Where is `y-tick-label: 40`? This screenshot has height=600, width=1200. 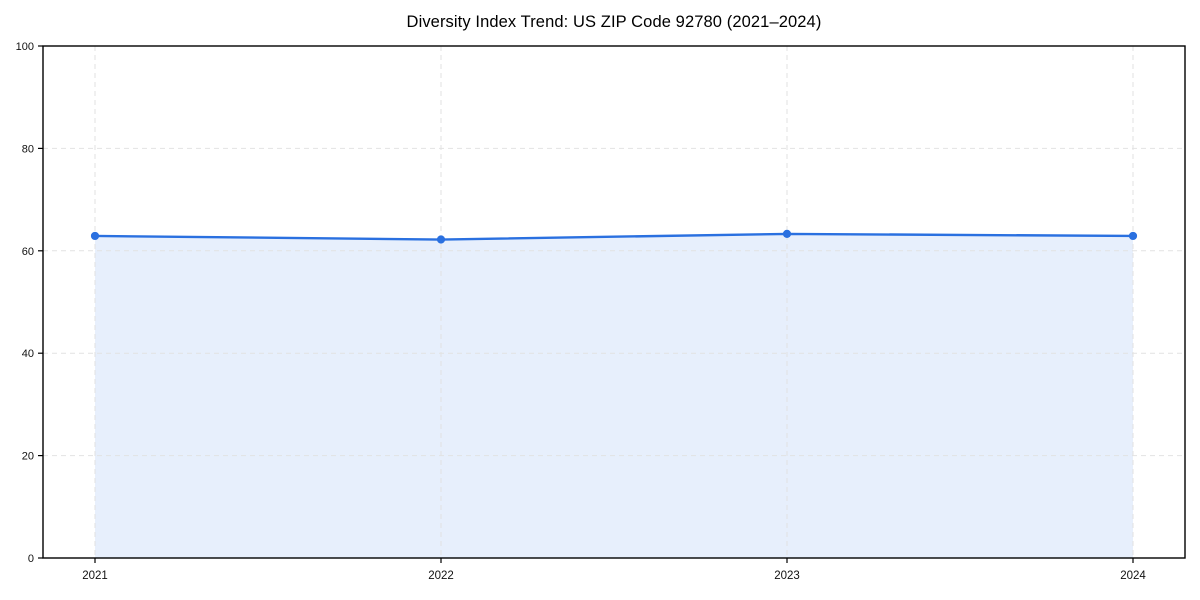 y-tick-label: 40 is located at coordinates (28, 354).